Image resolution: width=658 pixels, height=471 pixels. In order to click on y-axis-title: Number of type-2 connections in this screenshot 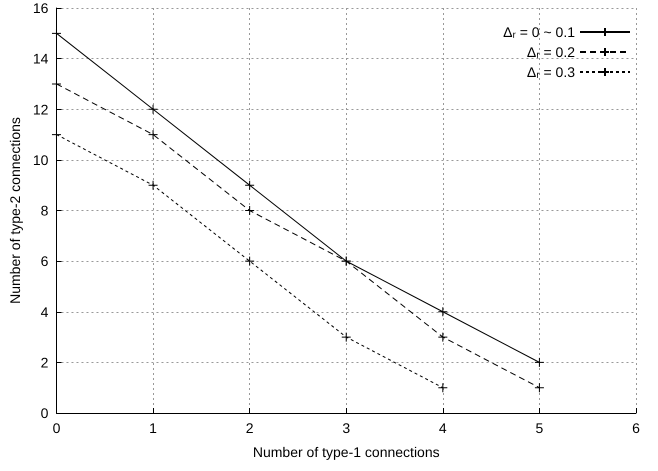, I will do `click(15, 210)`.